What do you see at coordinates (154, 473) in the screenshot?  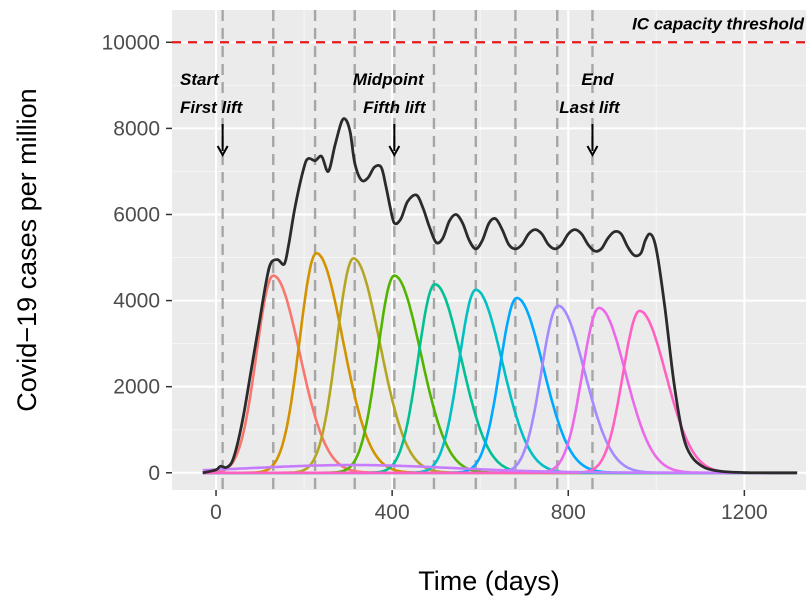 I see `y-tick-label: 0` at bounding box center [154, 473].